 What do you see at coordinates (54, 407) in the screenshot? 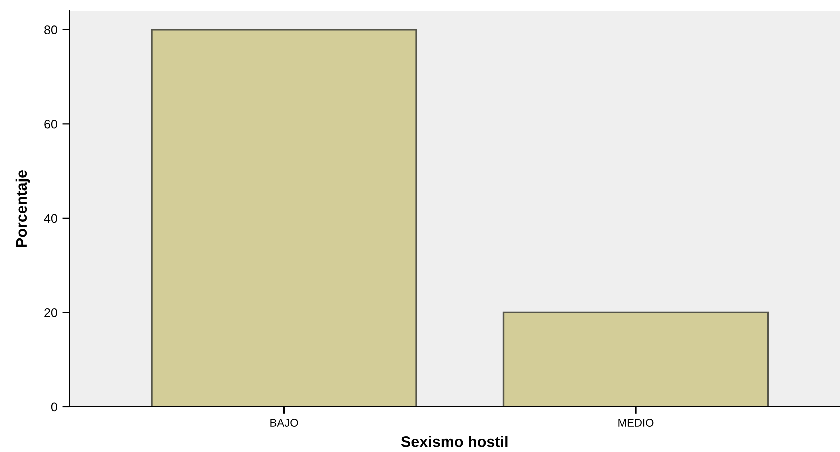
I see `y-tick-label: 0` at bounding box center [54, 407].